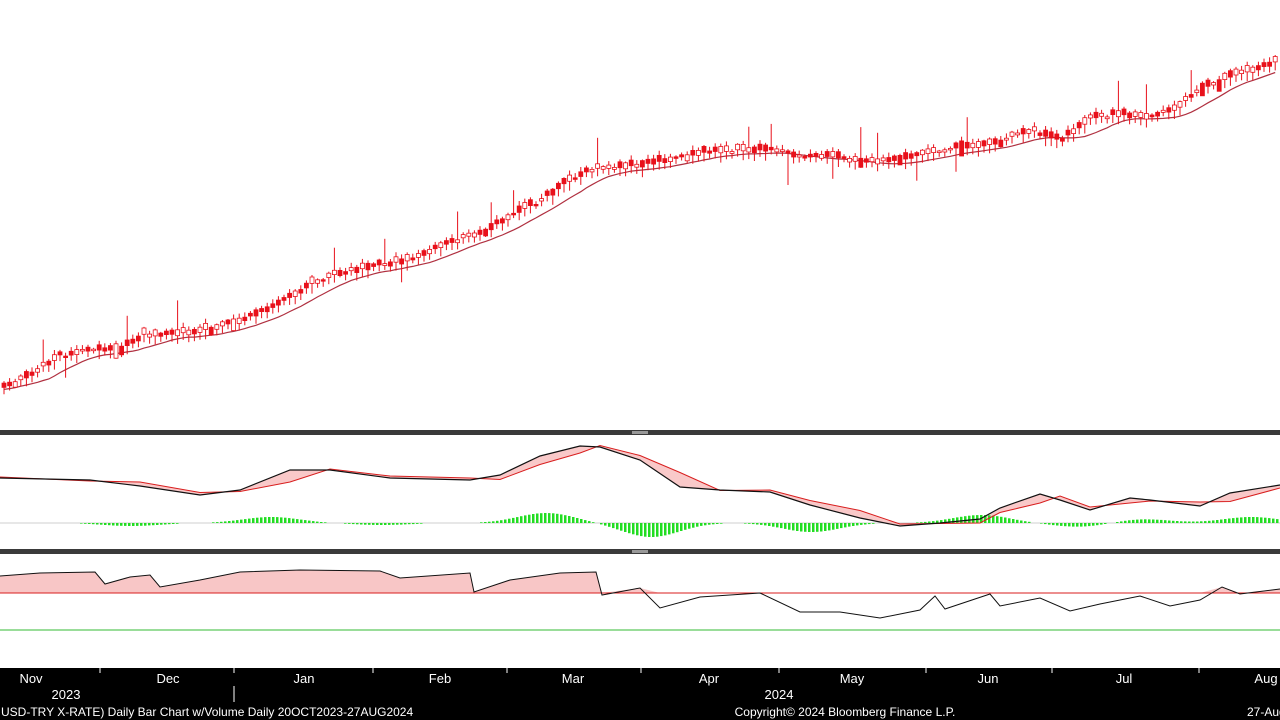 Image resolution: width=1280 pixels, height=720 pixels. Describe the element at coordinates (31, 678) in the screenshot. I see `x-tick-label-nov: Nov` at that location.